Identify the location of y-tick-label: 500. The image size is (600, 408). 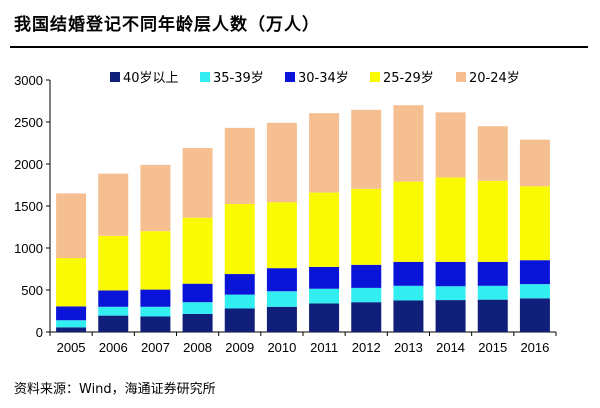
(32, 290).